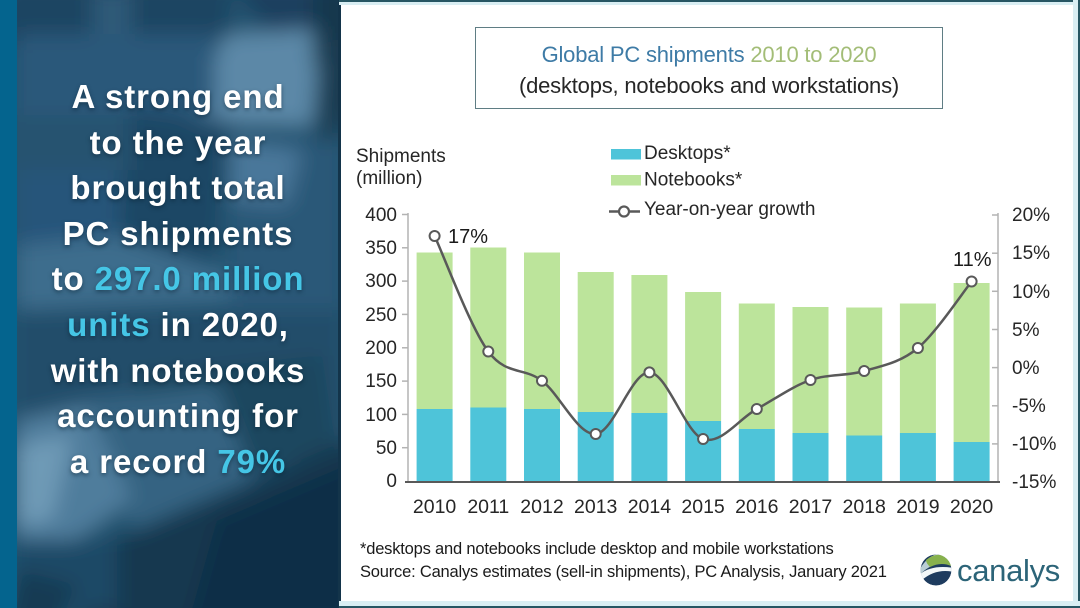 This screenshot has width=1080, height=608. What do you see at coordinates (381, 348) in the screenshot?
I see `svg-text: 200` at bounding box center [381, 348].